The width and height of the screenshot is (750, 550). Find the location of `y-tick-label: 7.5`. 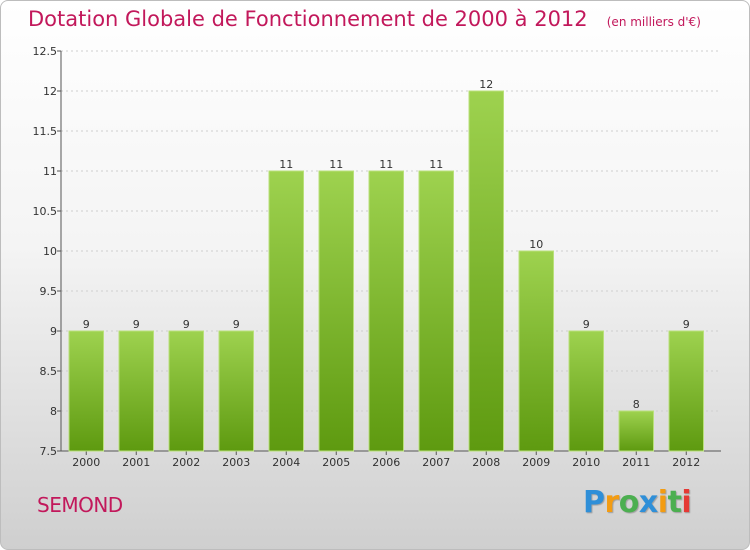

y-tick-label: 7.5 is located at coordinates (49, 451).